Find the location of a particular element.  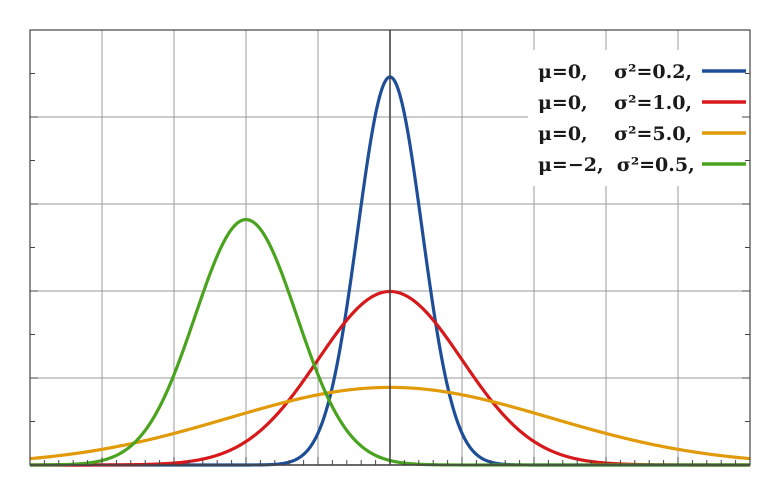

legend-label-1: μ=0, σ²=0.2, is located at coordinates (615, 72).